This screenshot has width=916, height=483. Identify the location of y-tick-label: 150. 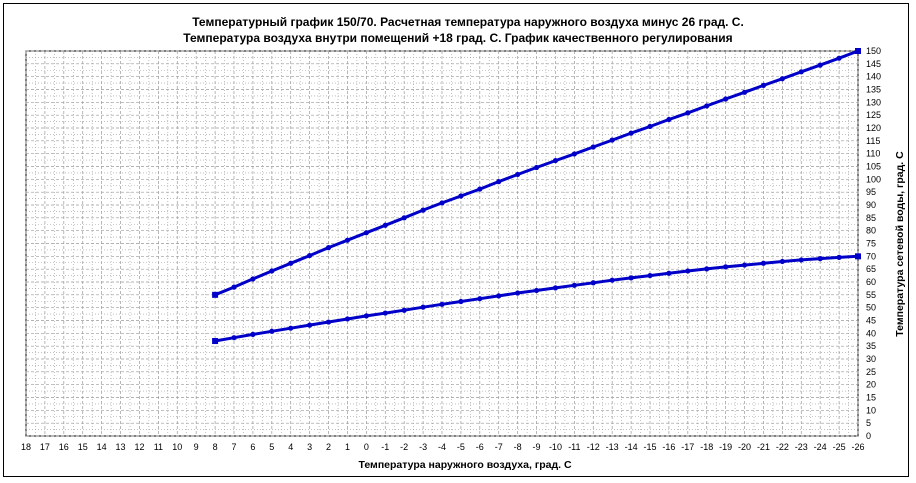
(873, 51).